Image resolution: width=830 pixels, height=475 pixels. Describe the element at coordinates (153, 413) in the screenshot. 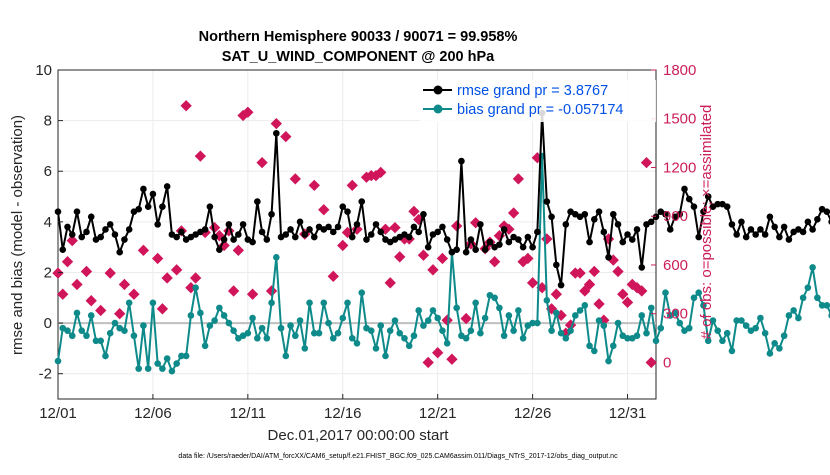

I see `x-tick-label: 12/06` at that location.